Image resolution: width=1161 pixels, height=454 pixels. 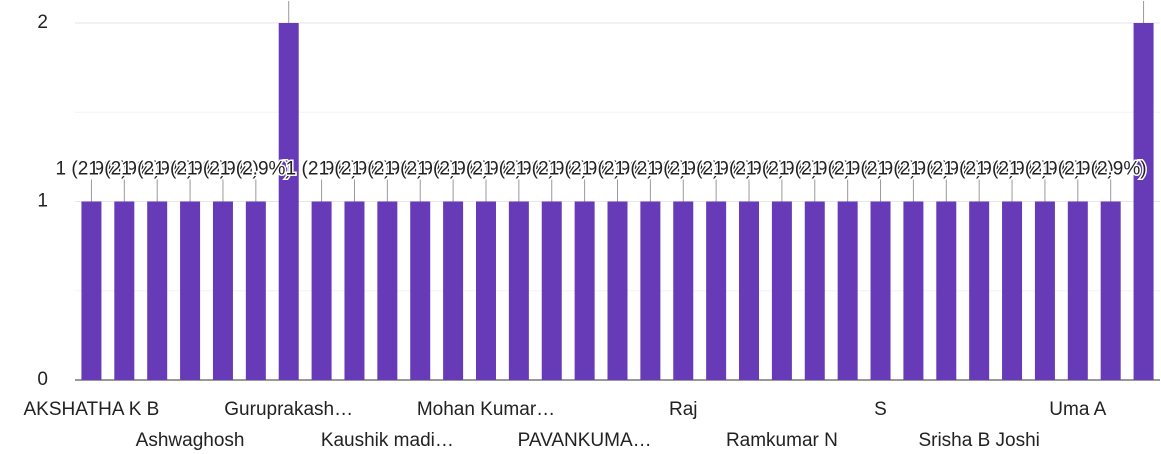 I want to click on x-tick-label: Srisha B Joshi, so click(x=978, y=440).